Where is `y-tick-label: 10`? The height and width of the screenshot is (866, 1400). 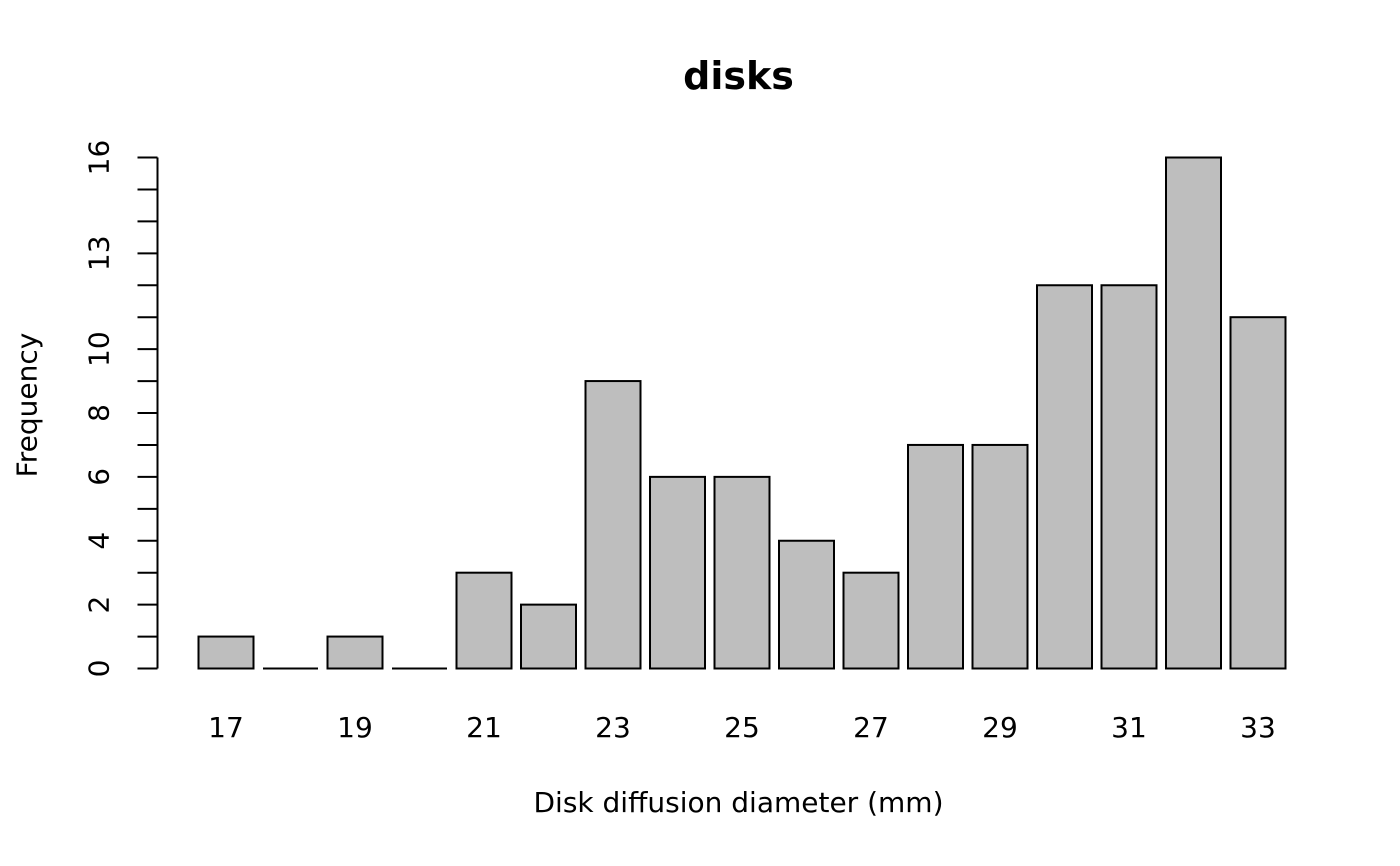
y-tick-label: 10 is located at coordinates (99, 349).